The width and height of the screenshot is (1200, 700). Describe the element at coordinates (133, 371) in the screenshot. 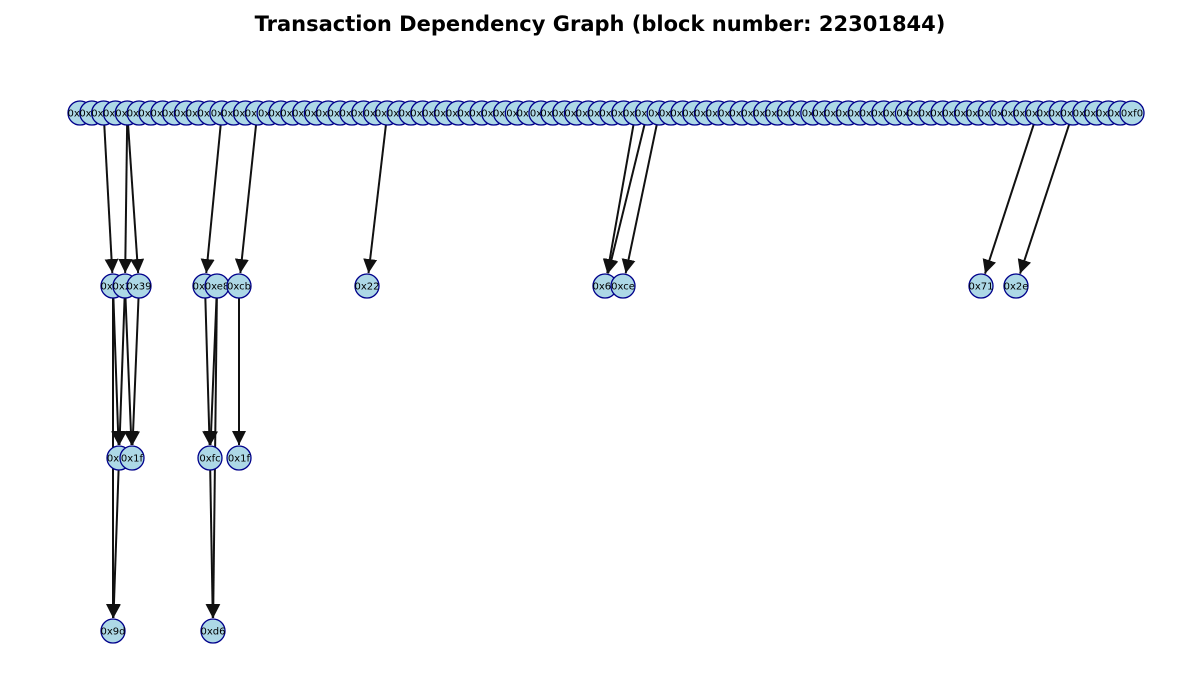

I see `edge-0x39-to-0x1f` at that location.